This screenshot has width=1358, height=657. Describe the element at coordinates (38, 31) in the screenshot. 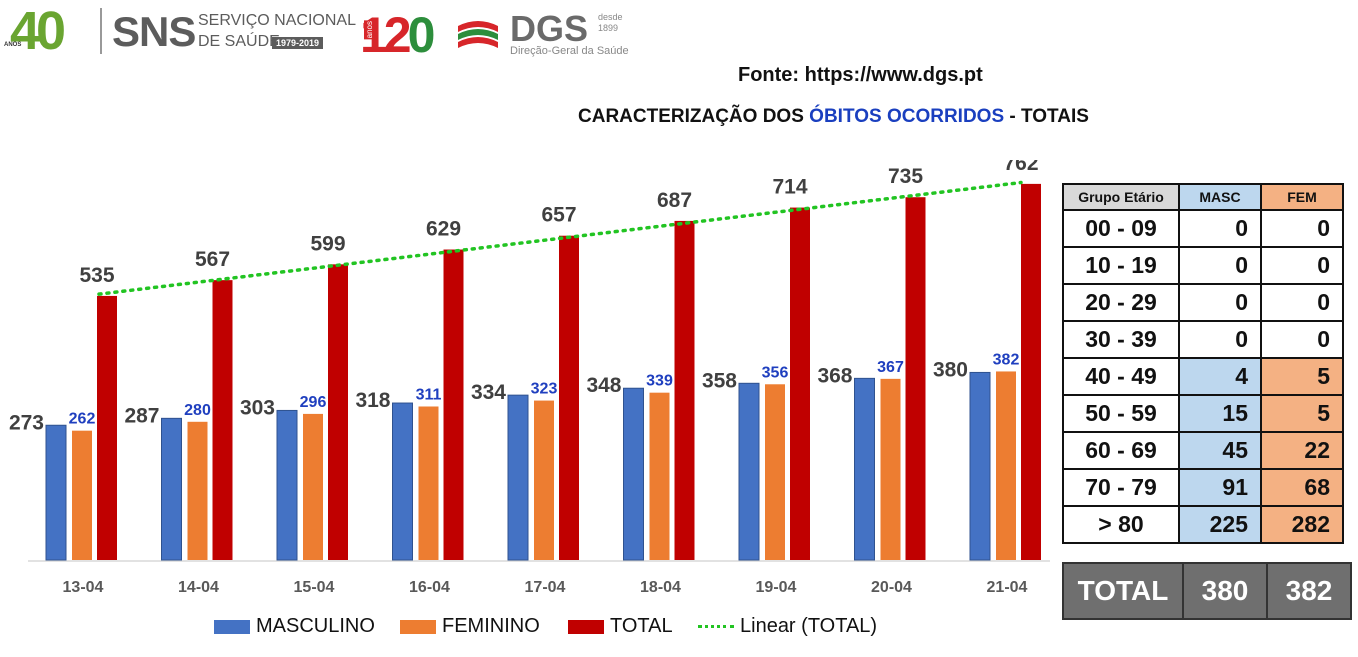

I see `sns40-number: 40` at that location.